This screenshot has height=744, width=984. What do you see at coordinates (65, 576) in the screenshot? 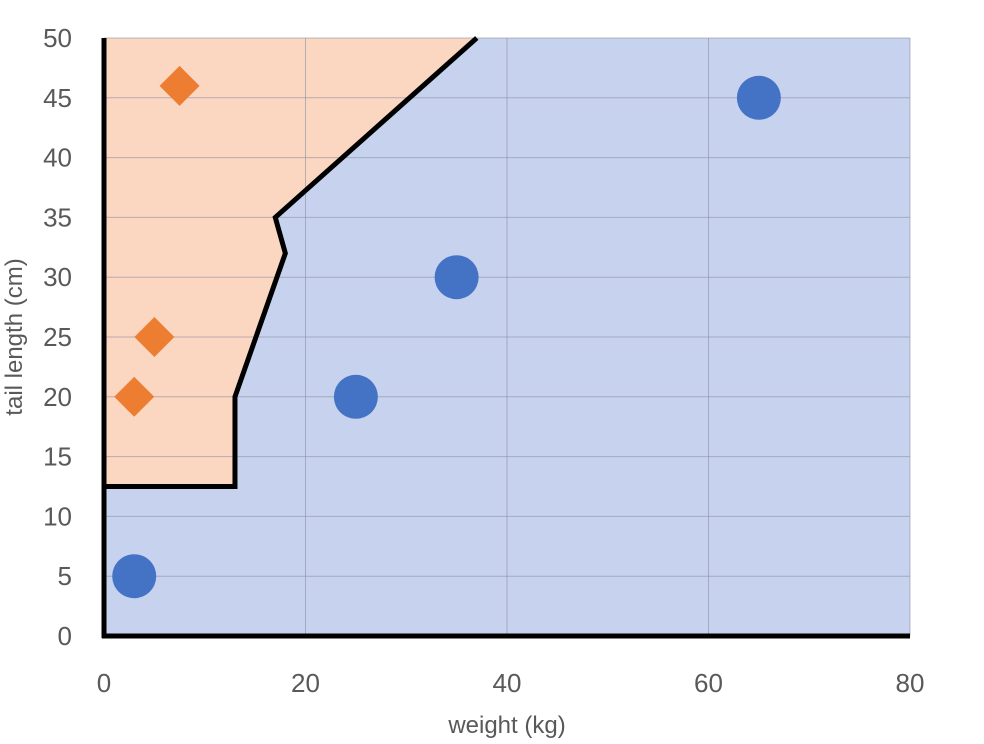
I see `y-tick-label-1: 5` at bounding box center [65, 576].